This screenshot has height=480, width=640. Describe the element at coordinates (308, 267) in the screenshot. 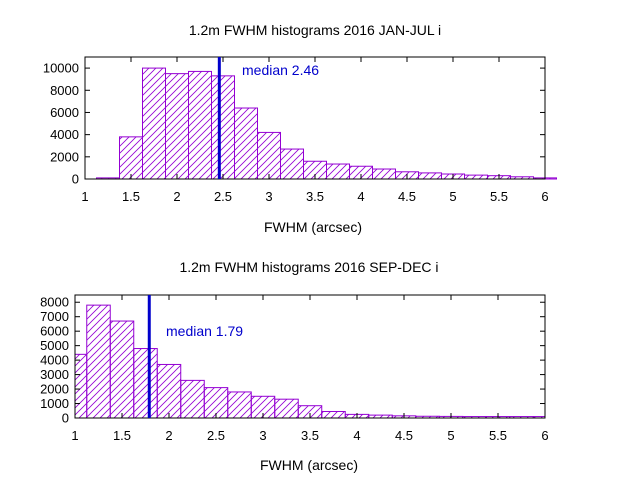

I see `chart-title: 1.2m FWHM histograms 2016 SEP-DEC i` at that location.